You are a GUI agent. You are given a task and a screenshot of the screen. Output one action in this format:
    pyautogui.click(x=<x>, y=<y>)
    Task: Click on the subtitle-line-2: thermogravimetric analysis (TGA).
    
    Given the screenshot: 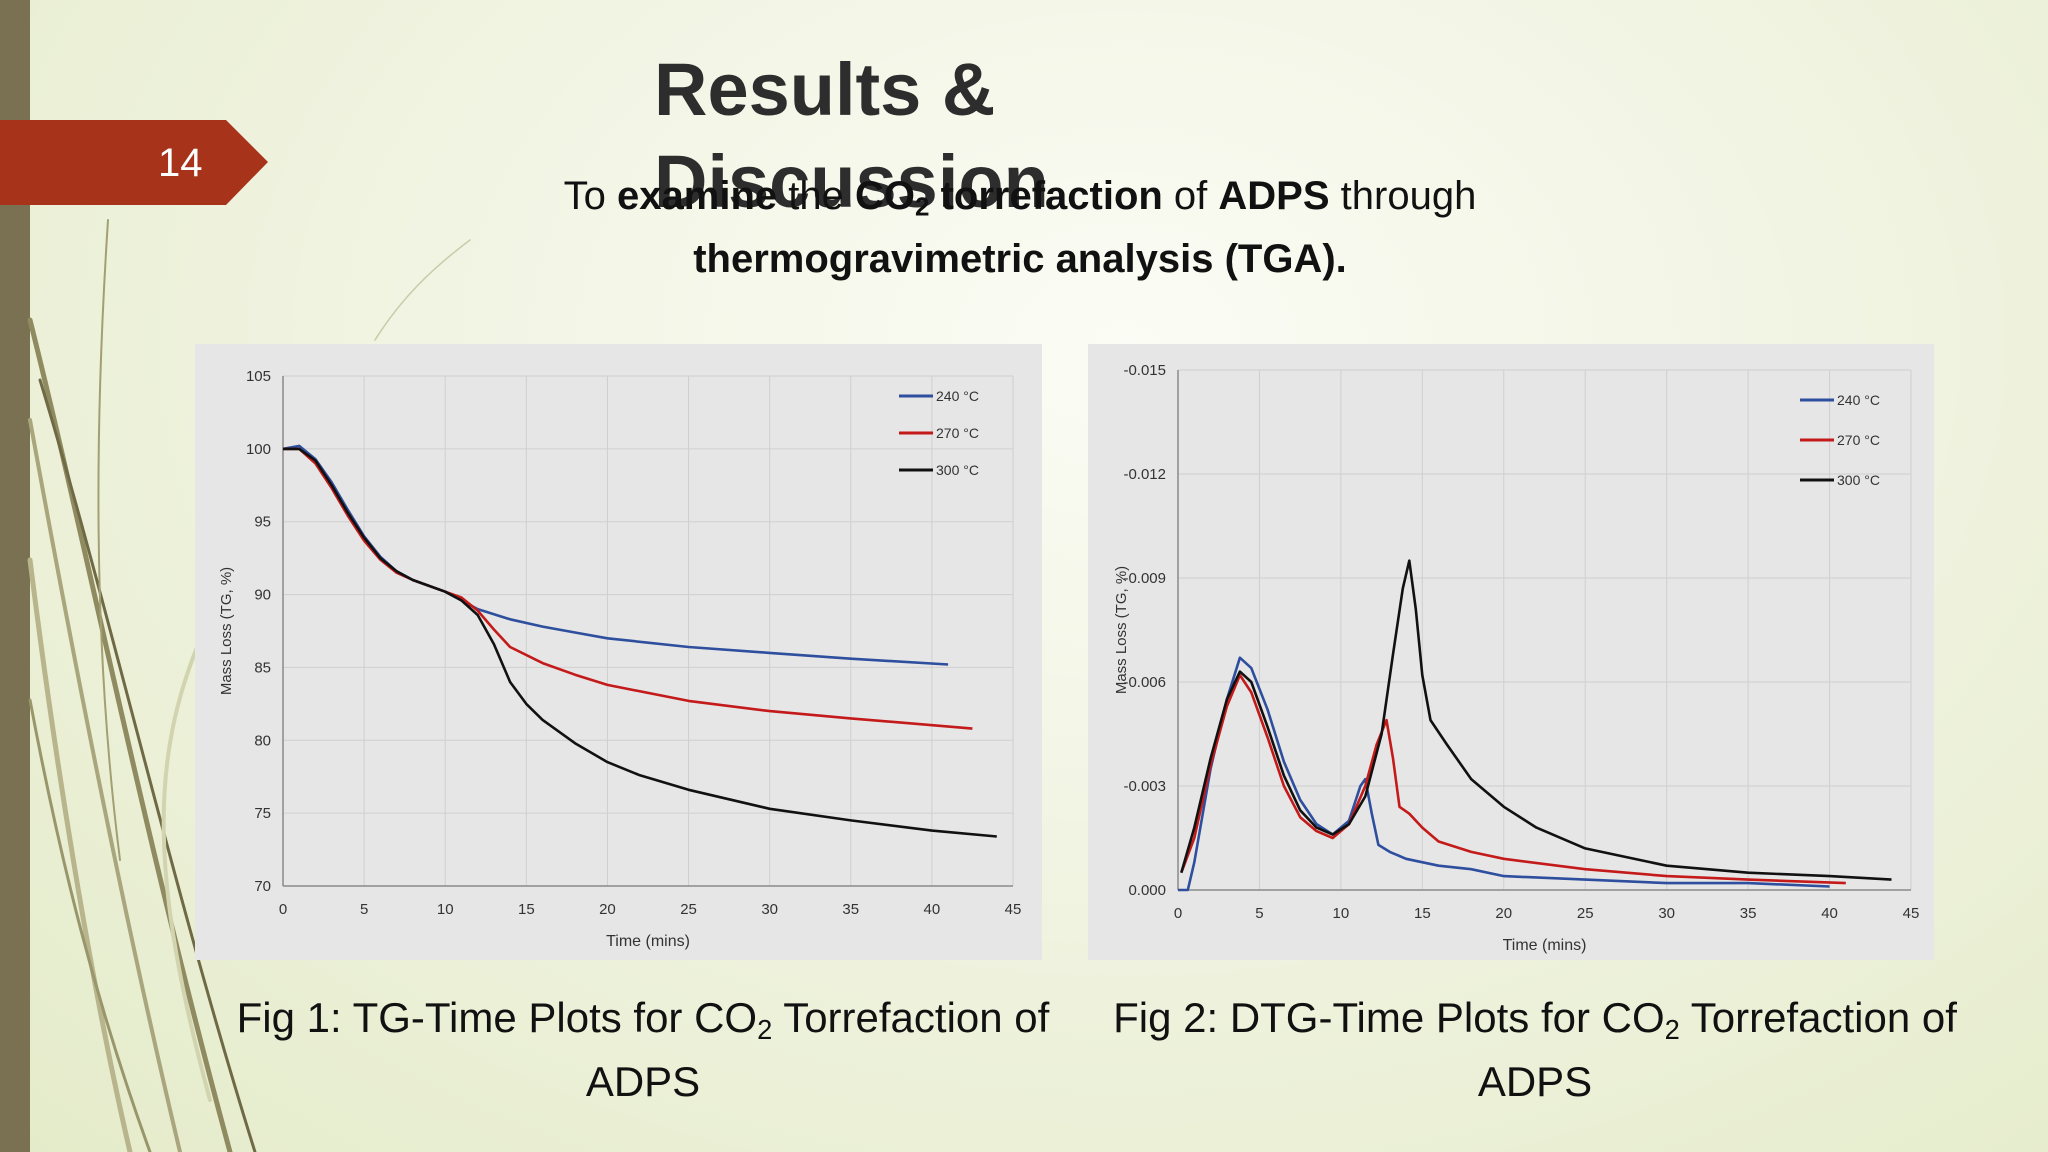 What is the action you would take?
    pyautogui.click(x=1020, y=259)
    